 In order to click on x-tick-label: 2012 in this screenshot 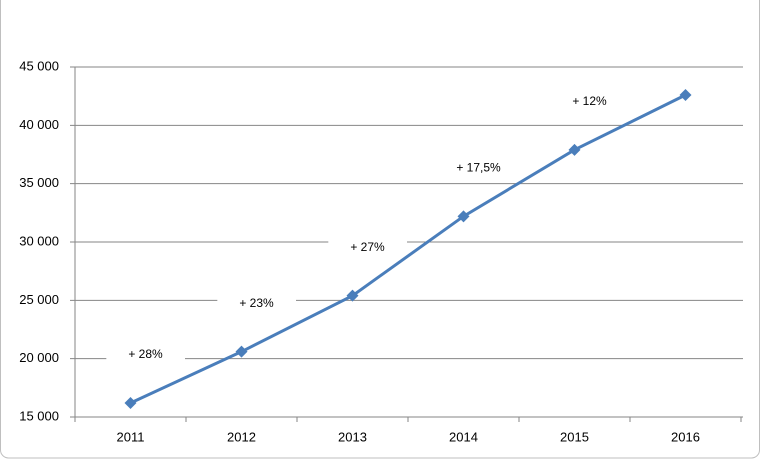, I will do `click(241, 436)`.